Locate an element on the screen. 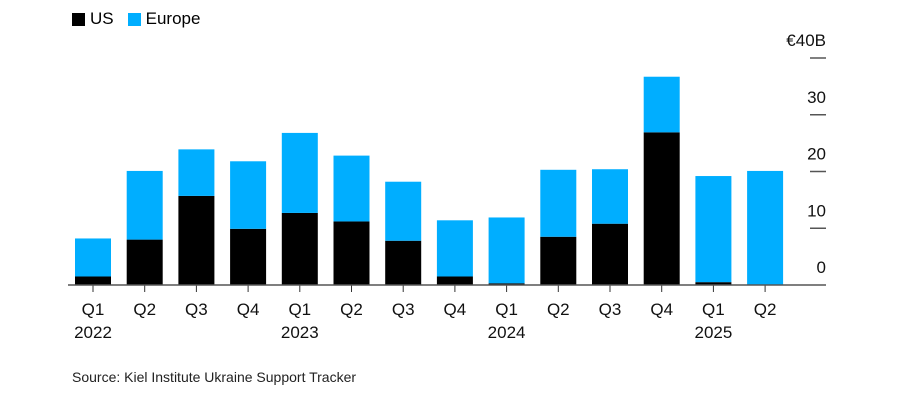 The image size is (900, 408). y-tick-label: 0 is located at coordinates (821, 267).